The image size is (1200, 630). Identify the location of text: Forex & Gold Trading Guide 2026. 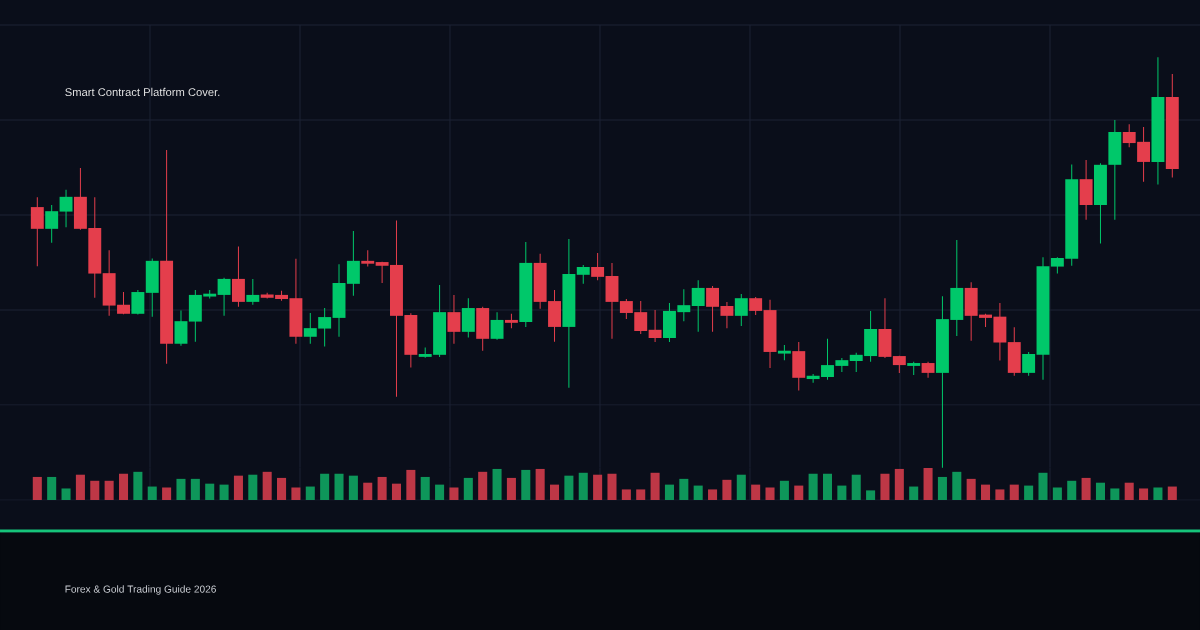
(140, 590).